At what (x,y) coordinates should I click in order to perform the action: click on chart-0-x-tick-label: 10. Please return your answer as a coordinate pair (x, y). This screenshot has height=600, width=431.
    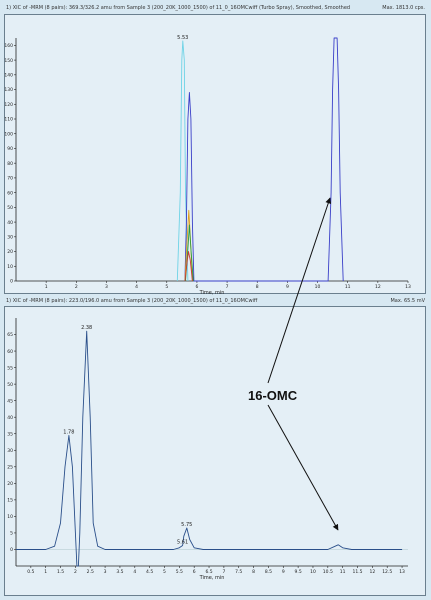
    Looking at the image, I should click on (318, 287).